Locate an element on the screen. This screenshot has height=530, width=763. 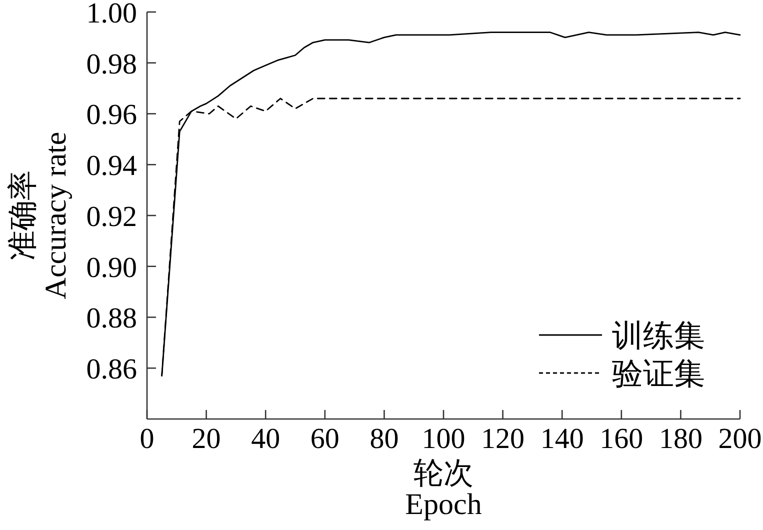
x-tick-label: 120 is located at coordinates (503, 439).